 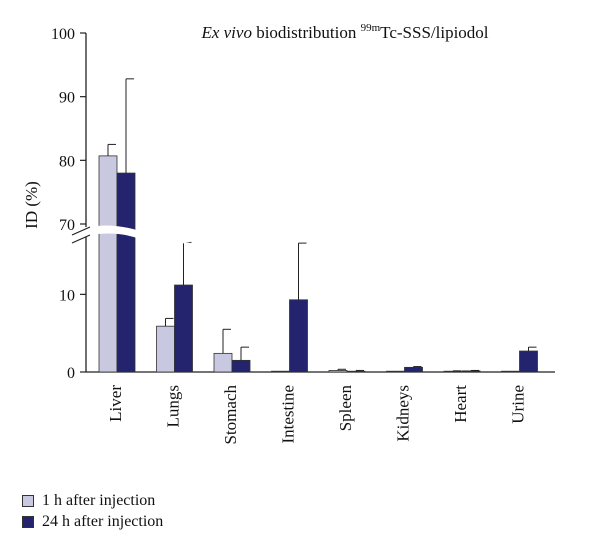 I want to click on y-tick-label: 100, so click(x=63, y=34).